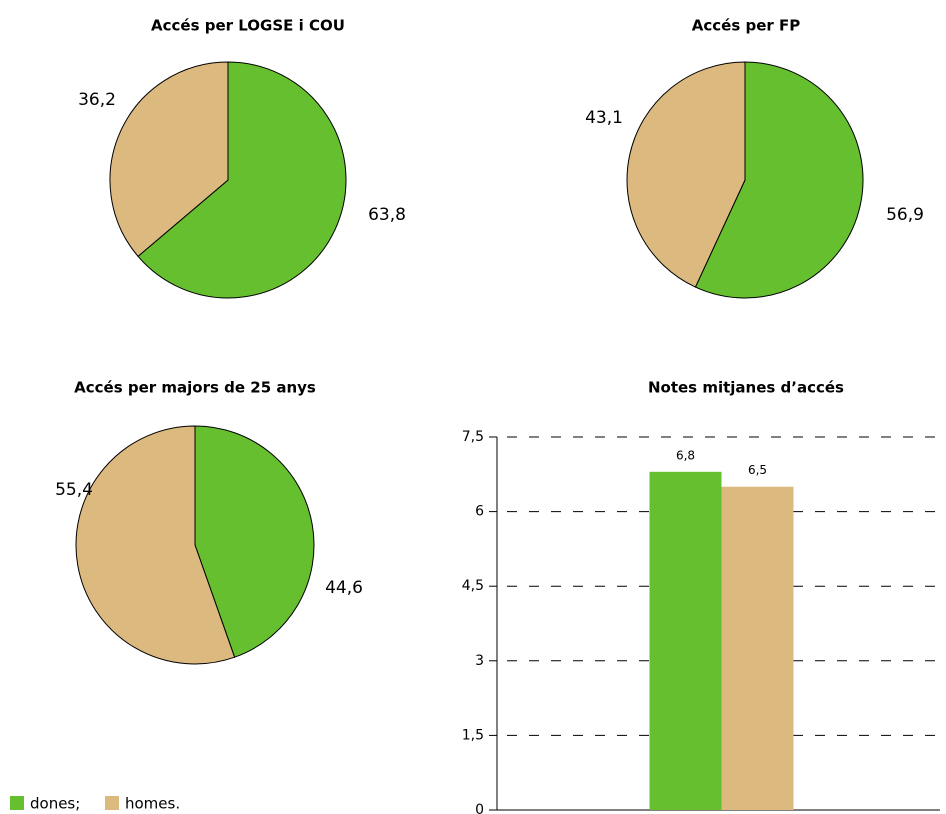  I want to click on data-label: 44,6, so click(344, 588).